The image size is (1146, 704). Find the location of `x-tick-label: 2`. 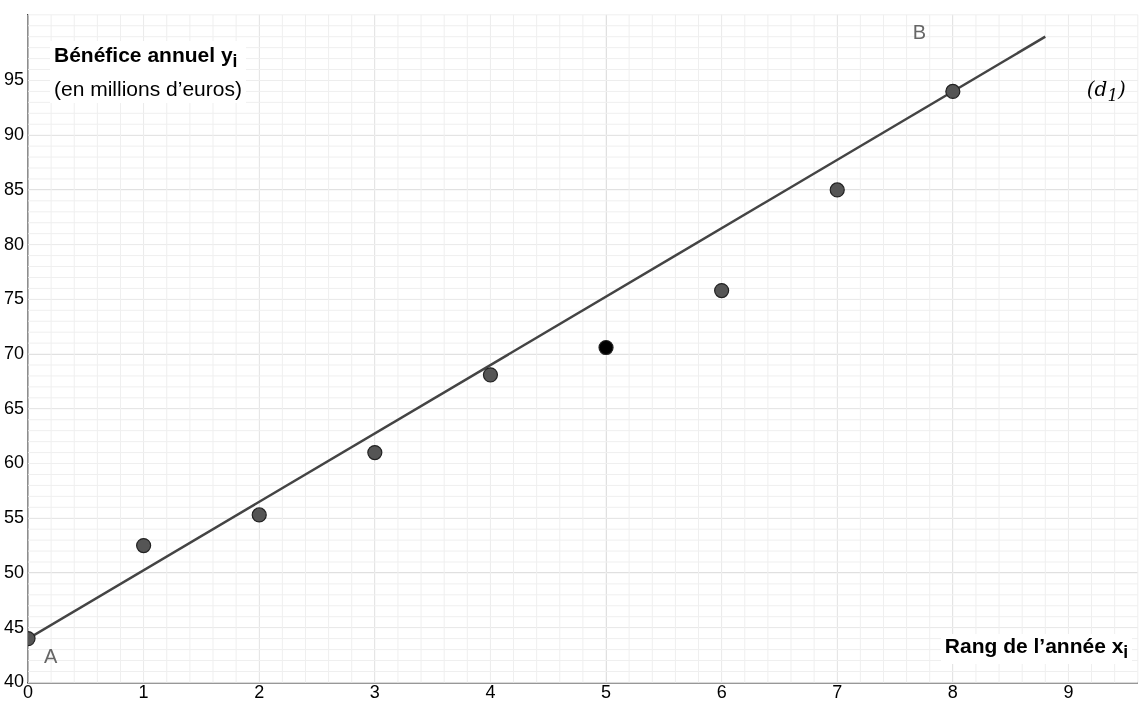

x-tick-label: 2 is located at coordinates (259, 692).